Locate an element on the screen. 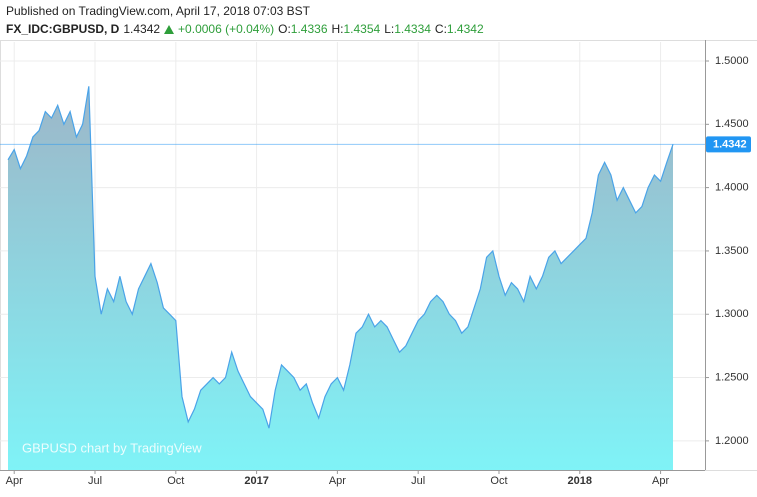 The width and height of the screenshot is (757, 497). y-tick-label: 1.2500 is located at coordinates (732, 377).